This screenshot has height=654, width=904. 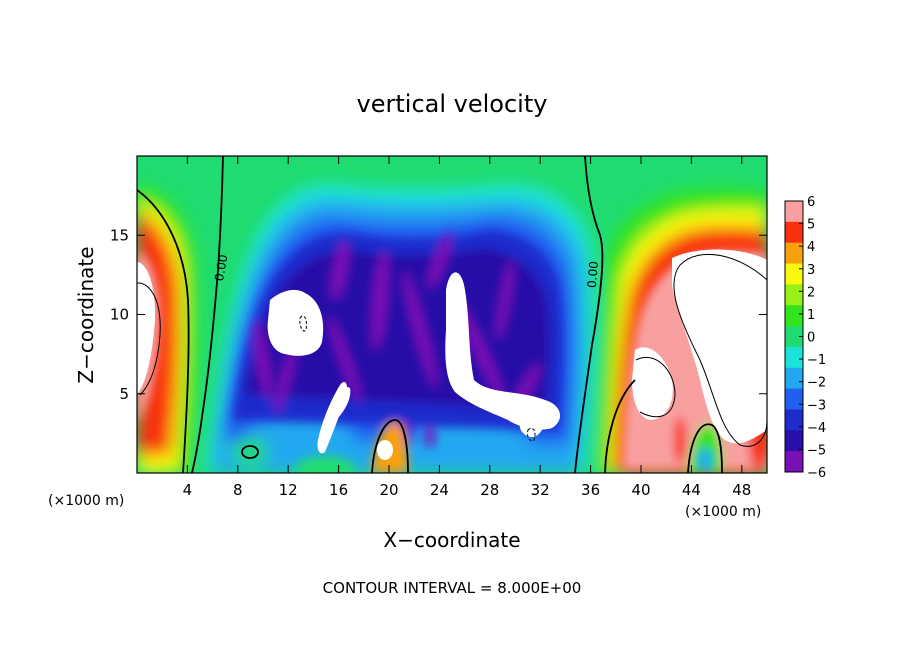 What do you see at coordinates (816, 360) in the screenshot?
I see `colorbar-tick-label: −1` at bounding box center [816, 360].